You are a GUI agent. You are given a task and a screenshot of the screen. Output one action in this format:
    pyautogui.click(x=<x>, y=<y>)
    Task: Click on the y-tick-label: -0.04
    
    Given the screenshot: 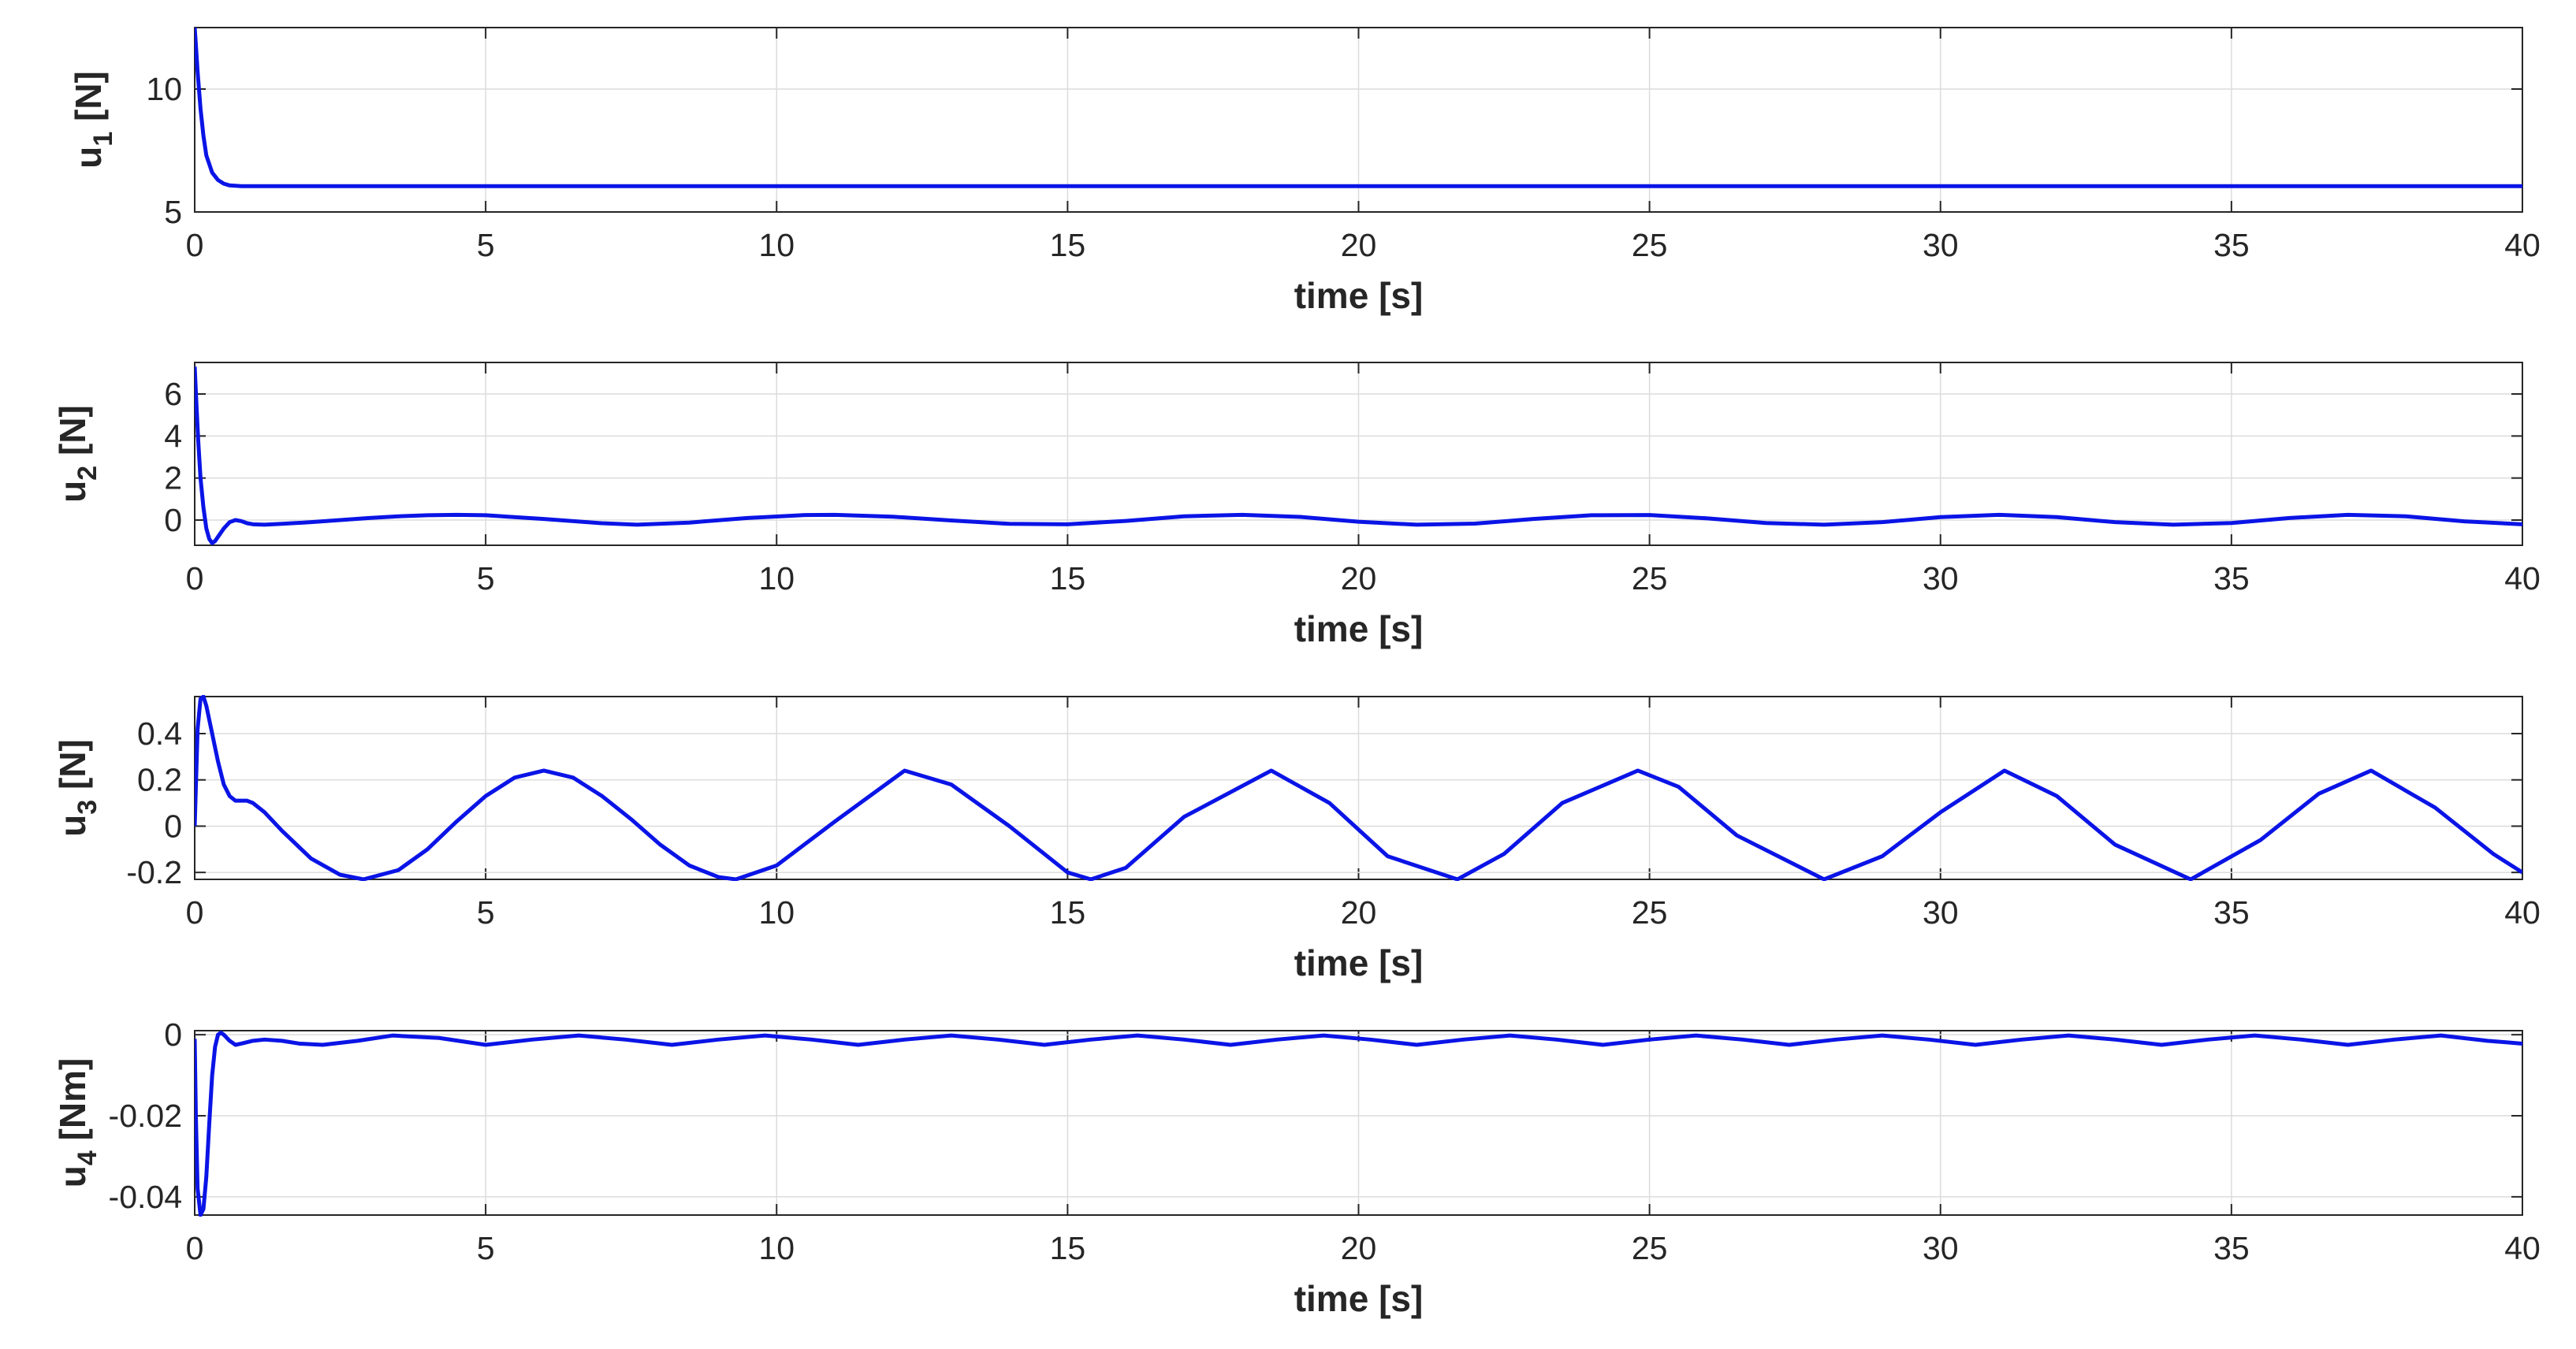 What is the action you would take?
    pyautogui.click(x=145, y=1197)
    